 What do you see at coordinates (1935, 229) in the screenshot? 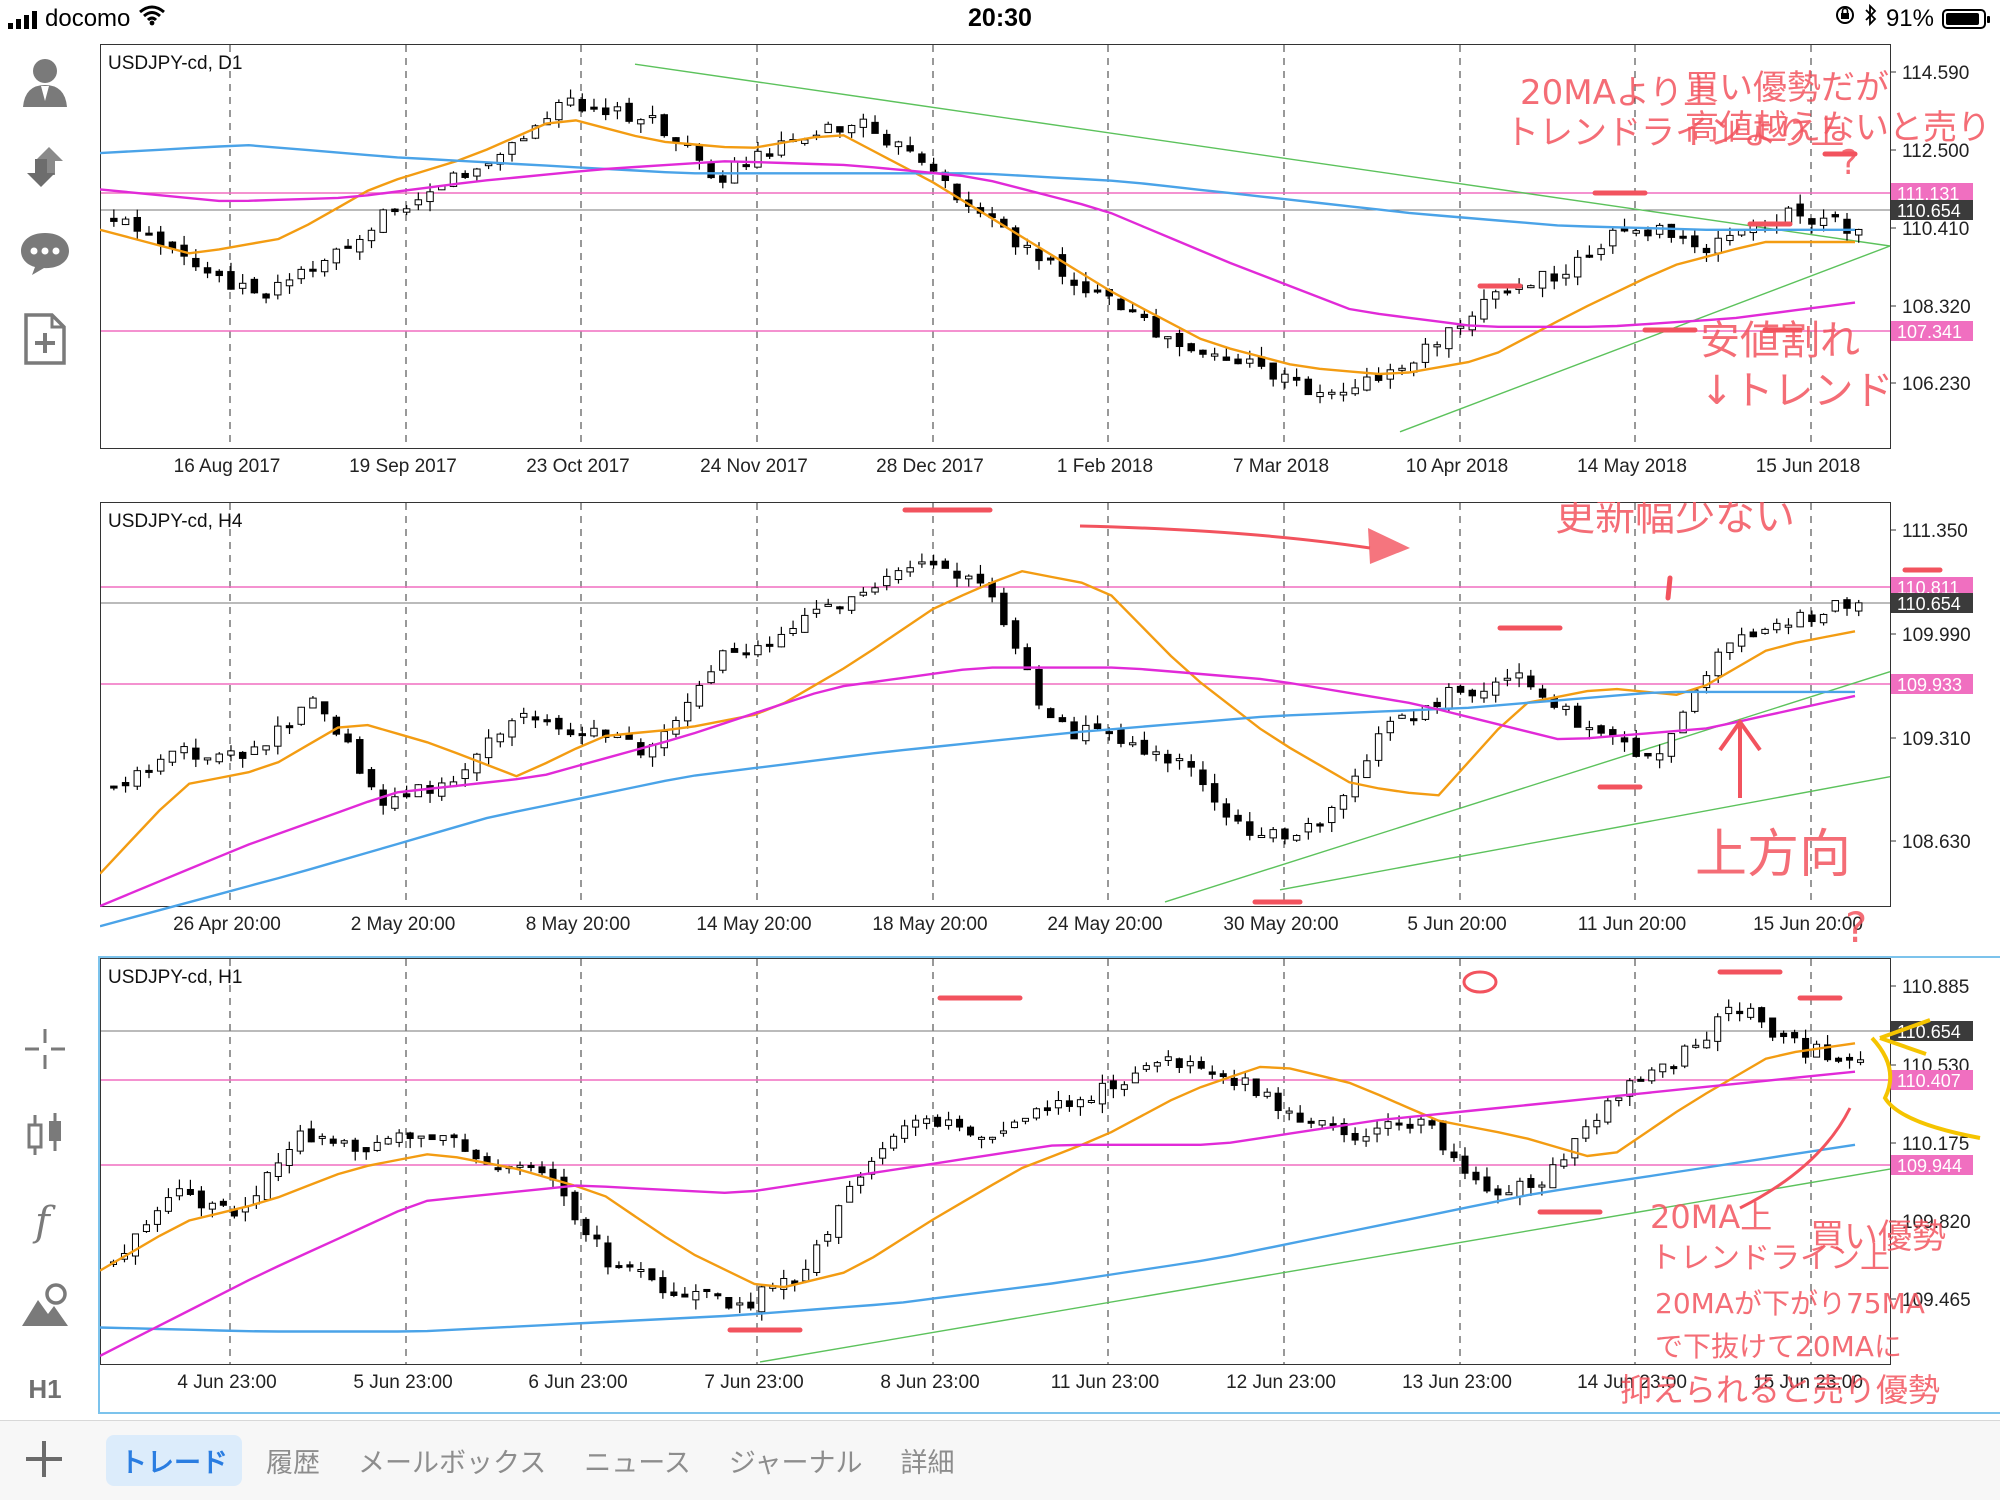
I see `y-tick-label: 110.410` at bounding box center [1935, 229].